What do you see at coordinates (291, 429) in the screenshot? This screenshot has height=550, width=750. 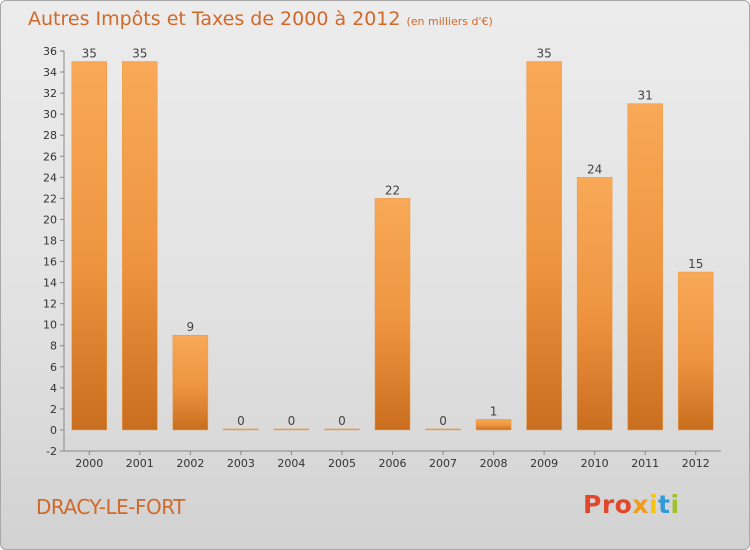 I see `bar-2004` at bounding box center [291, 429].